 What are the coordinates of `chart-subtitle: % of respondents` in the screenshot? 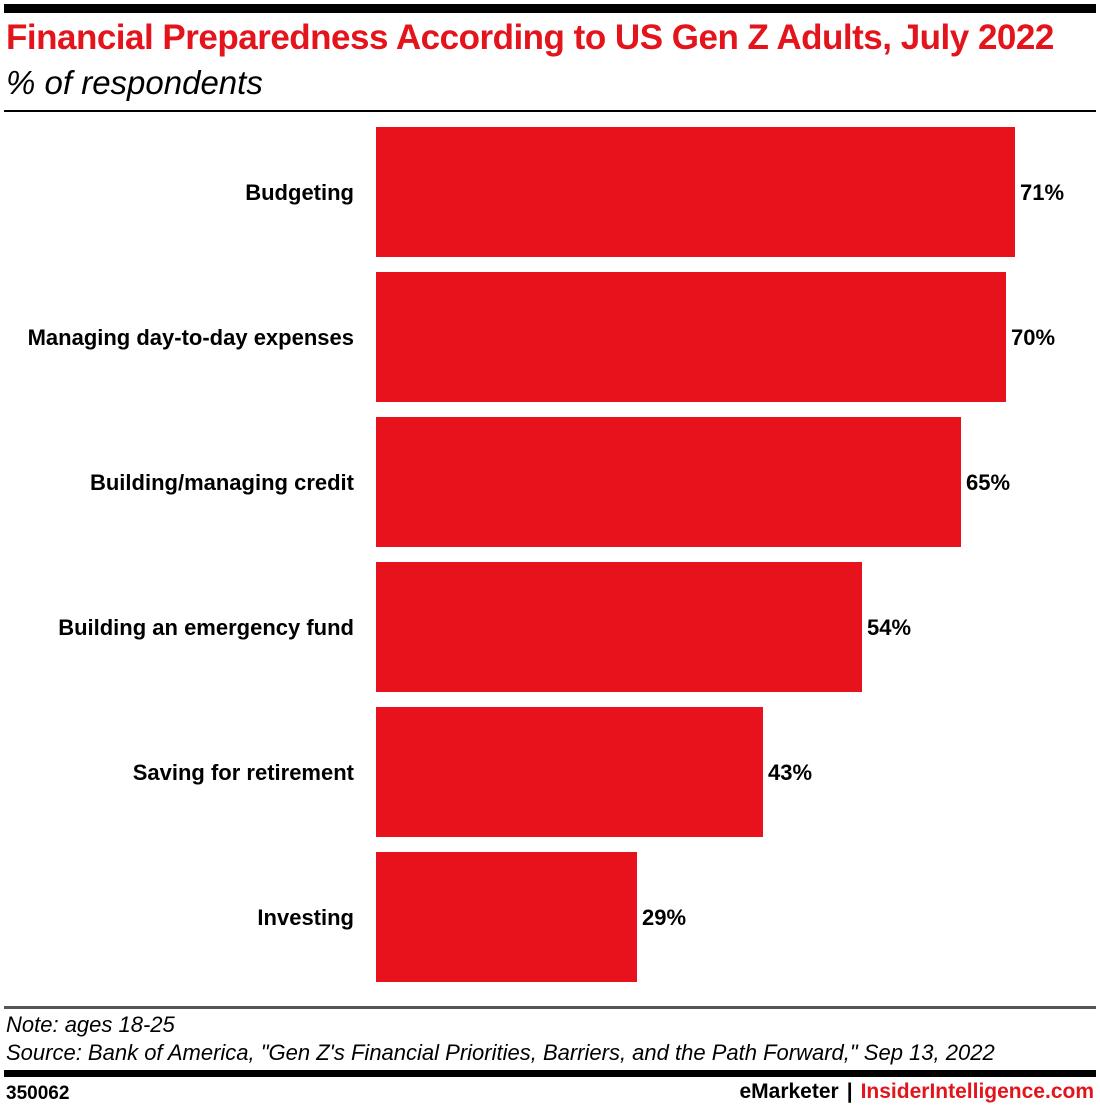 It's located at (134, 82).